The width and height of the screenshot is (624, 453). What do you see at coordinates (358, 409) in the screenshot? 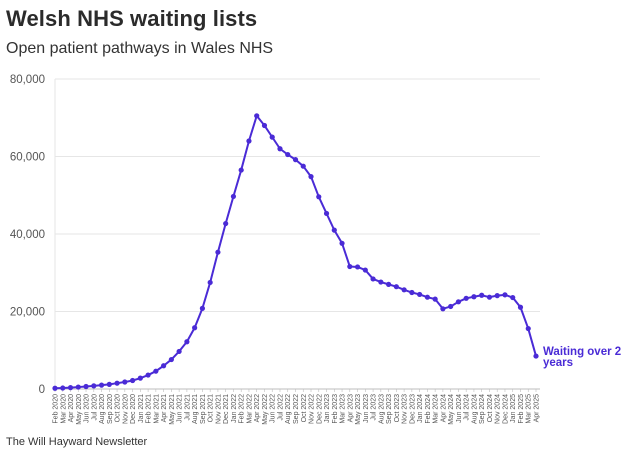
I see `x-tick-label: May 2023` at bounding box center [358, 409].